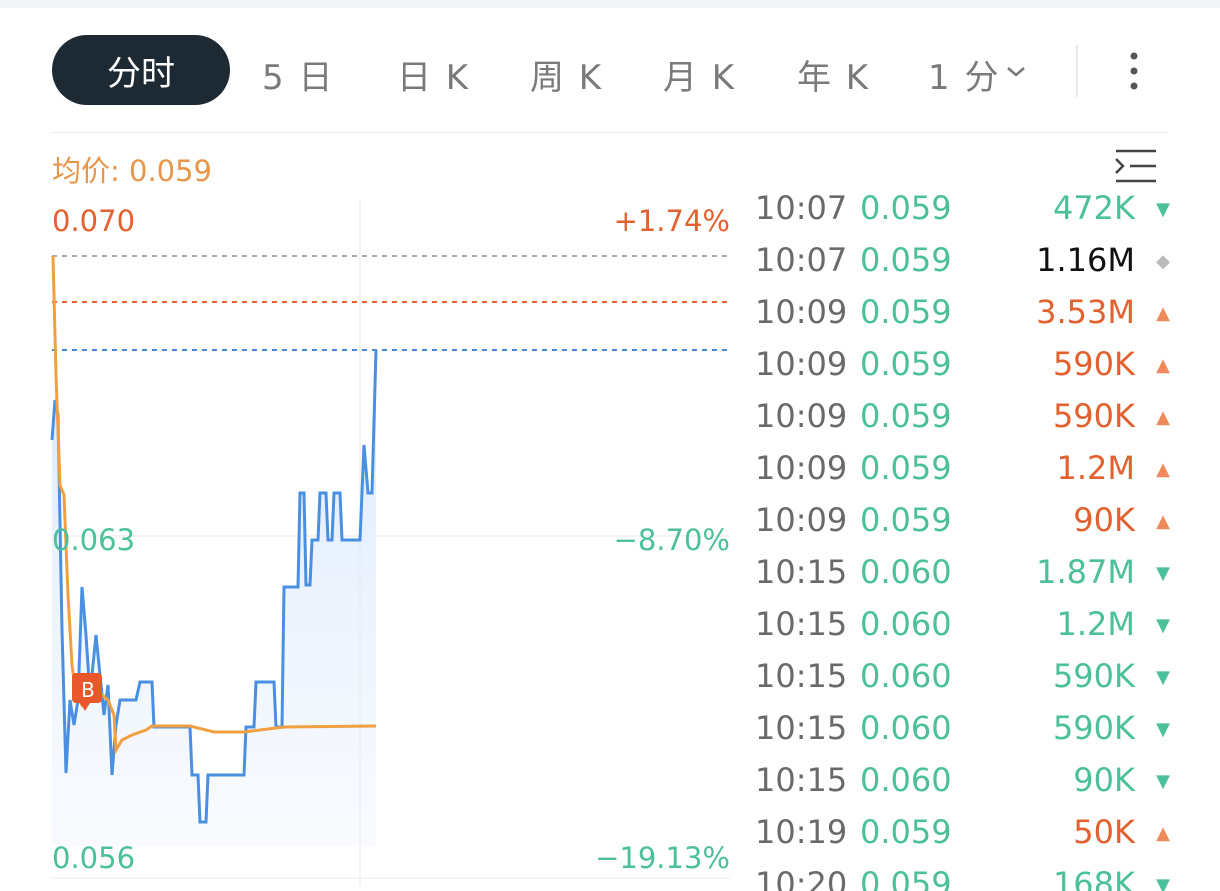 The width and height of the screenshot is (1220, 891). What do you see at coordinates (960, 319) in the screenshot?
I see `trade-row: 10:09 0.059 3.53M ▲` at bounding box center [960, 319].